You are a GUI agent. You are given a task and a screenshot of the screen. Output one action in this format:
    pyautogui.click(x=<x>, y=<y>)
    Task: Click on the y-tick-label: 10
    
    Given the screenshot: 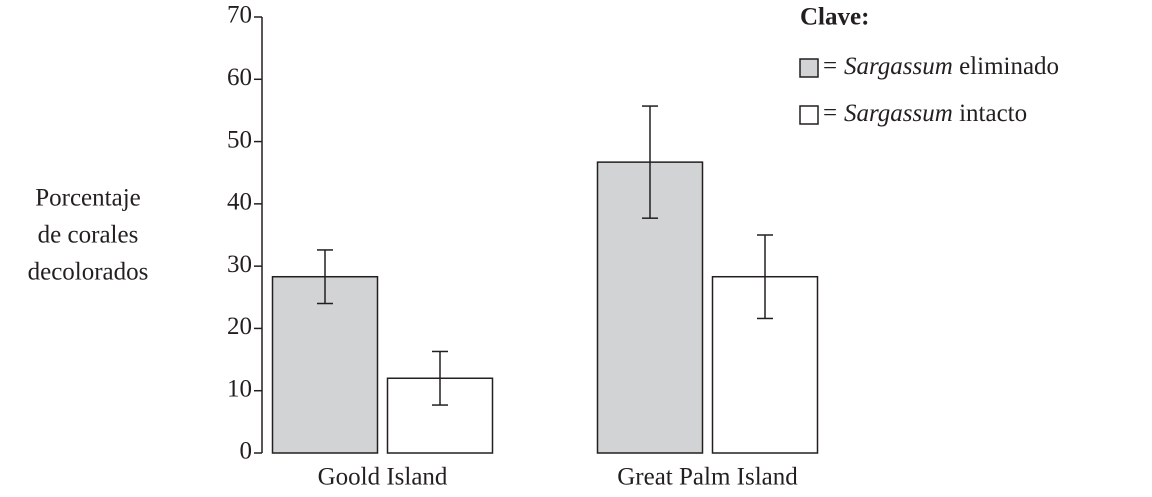 What is the action you would take?
    pyautogui.click(x=239, y=388)
    